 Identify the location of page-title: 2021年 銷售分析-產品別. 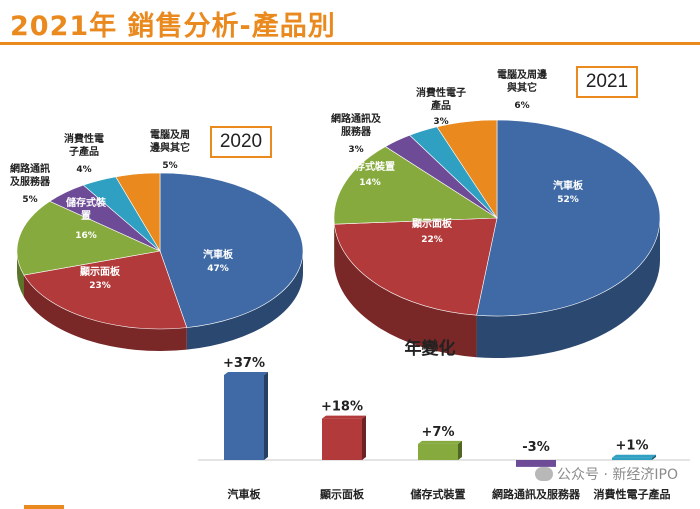
(173, 26).